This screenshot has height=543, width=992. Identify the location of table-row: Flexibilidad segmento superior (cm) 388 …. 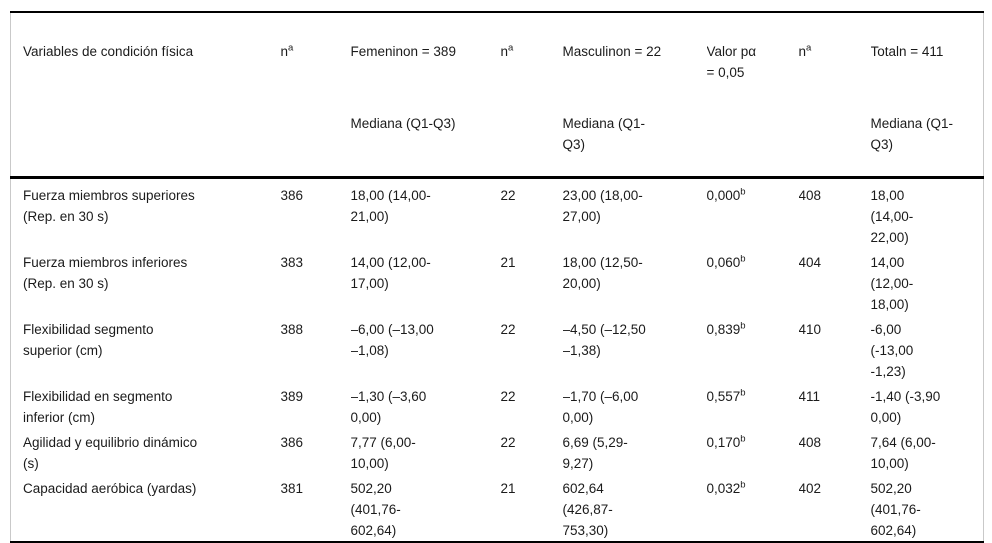
(497, 351).